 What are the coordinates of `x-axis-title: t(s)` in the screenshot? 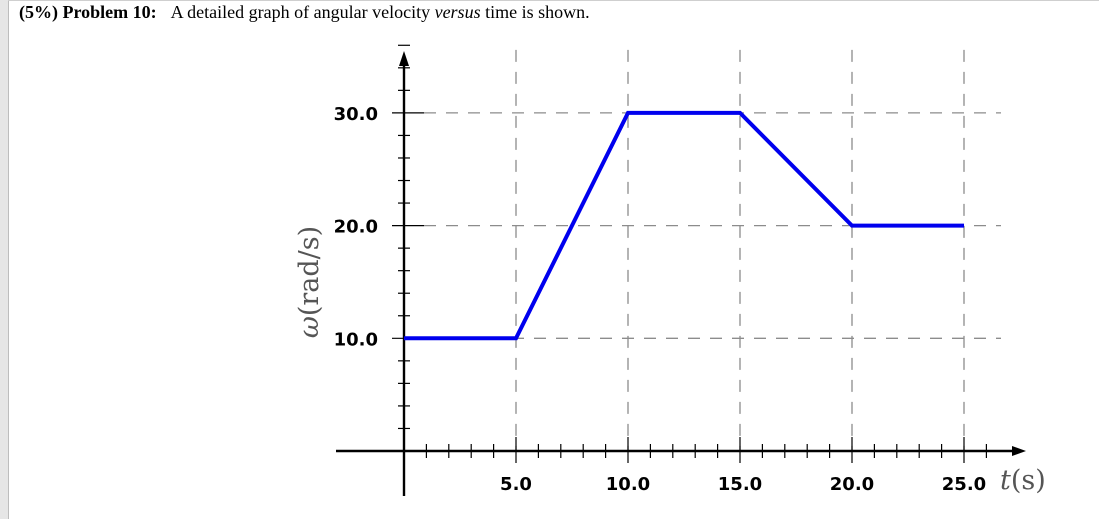 It's located at (1023, 480).